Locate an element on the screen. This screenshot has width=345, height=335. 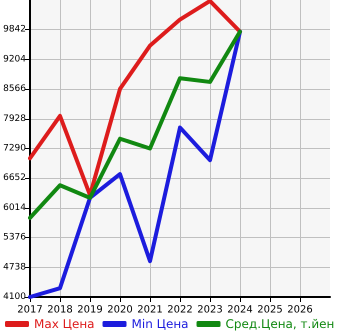
legend-label: Сред.Цена, т.йен is located at coordinates (280, 324).